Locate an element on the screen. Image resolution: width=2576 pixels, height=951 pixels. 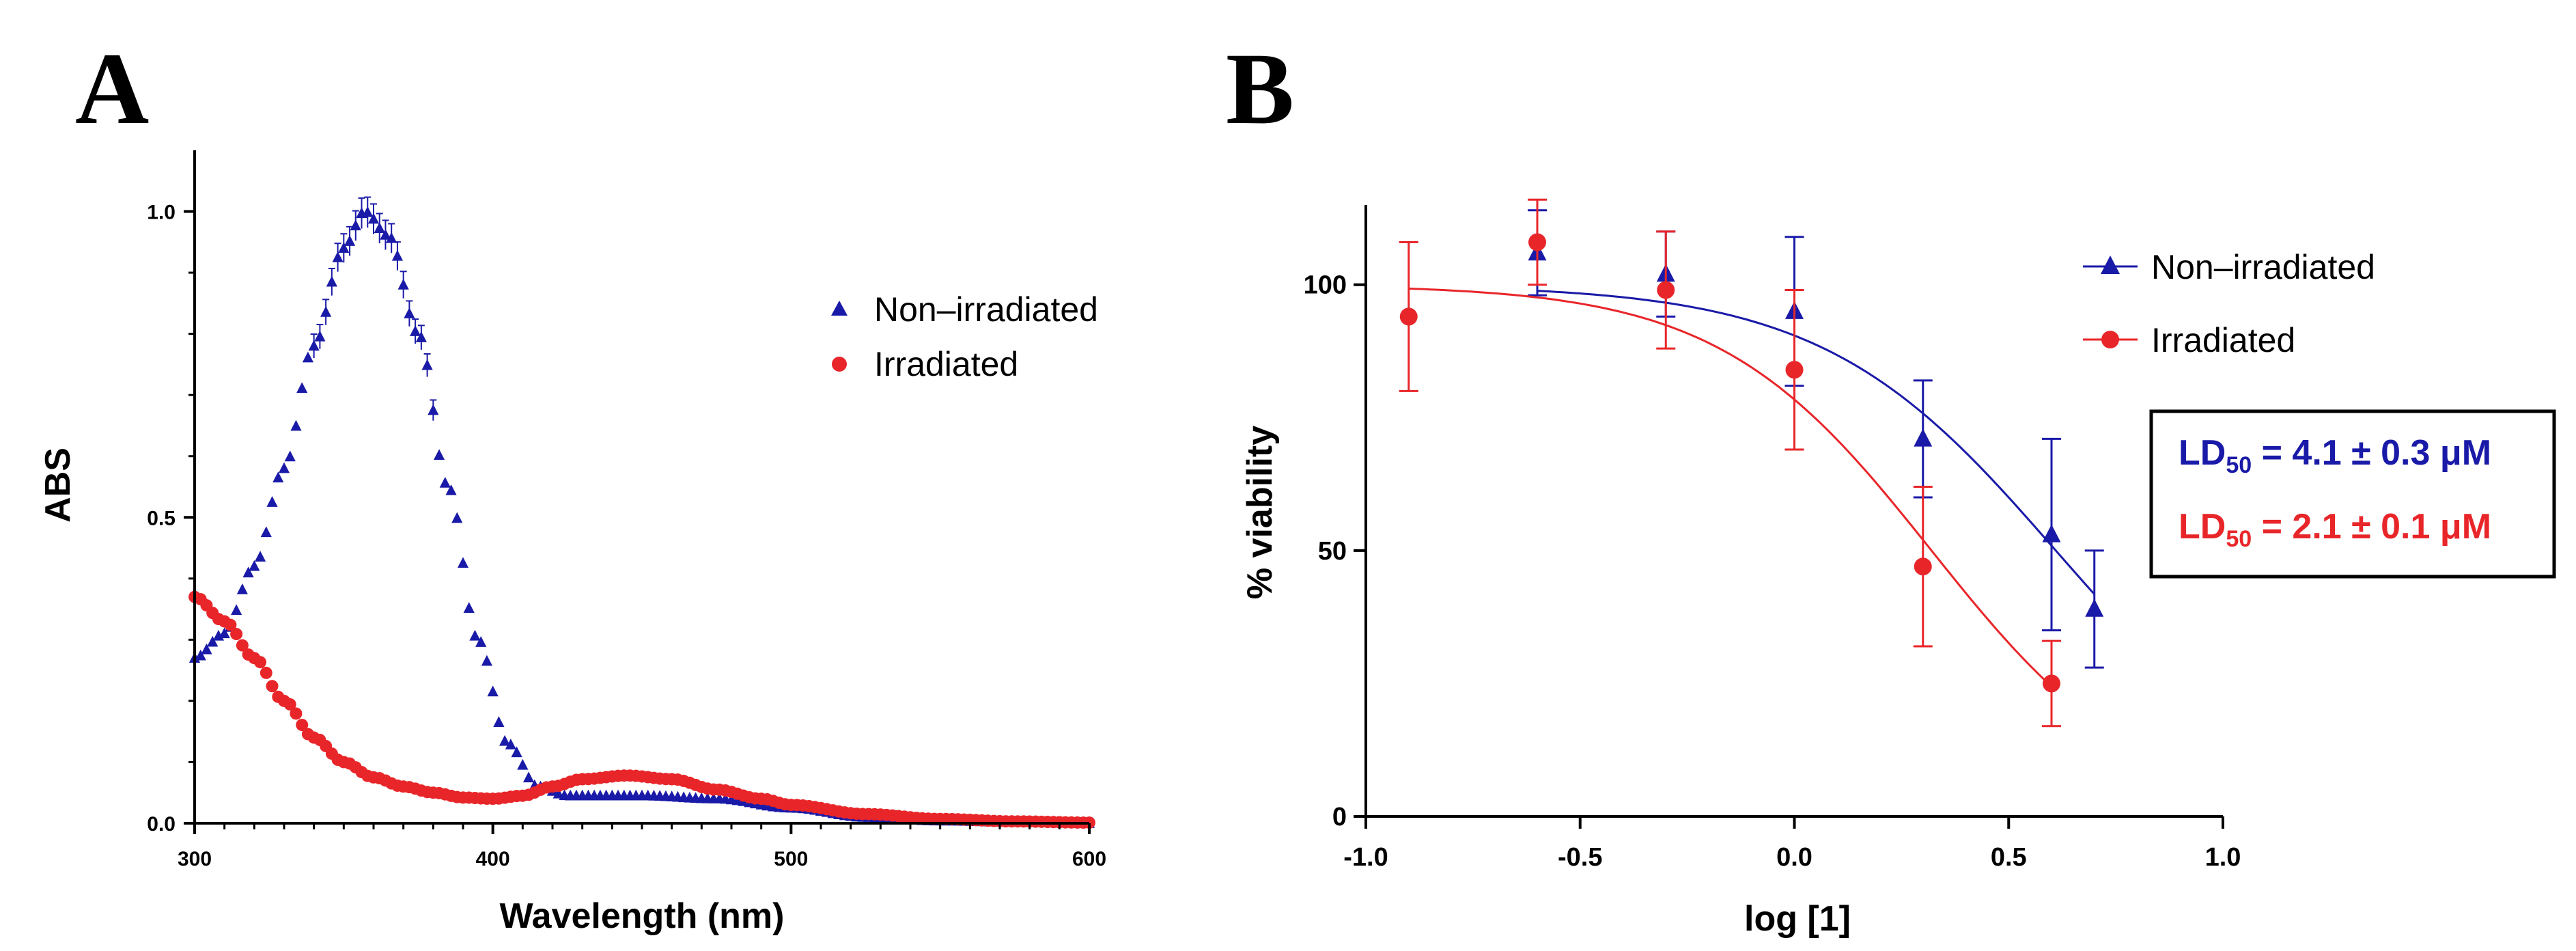
legend-b-triangle-marker is located at coordinates (2110, 265).